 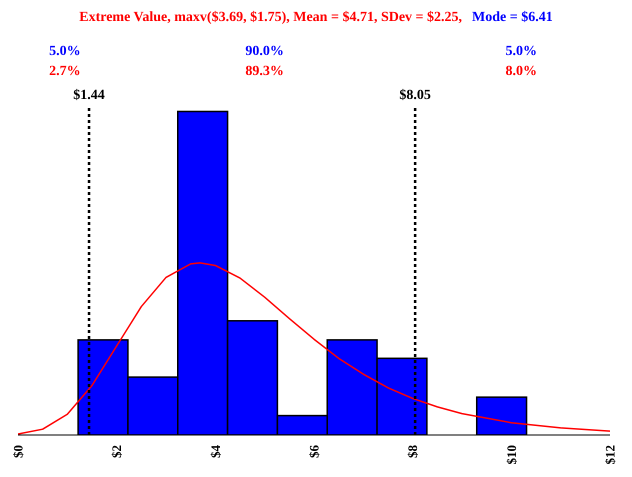 I want to click on text: 8.0%, so click(x=521, y=72).